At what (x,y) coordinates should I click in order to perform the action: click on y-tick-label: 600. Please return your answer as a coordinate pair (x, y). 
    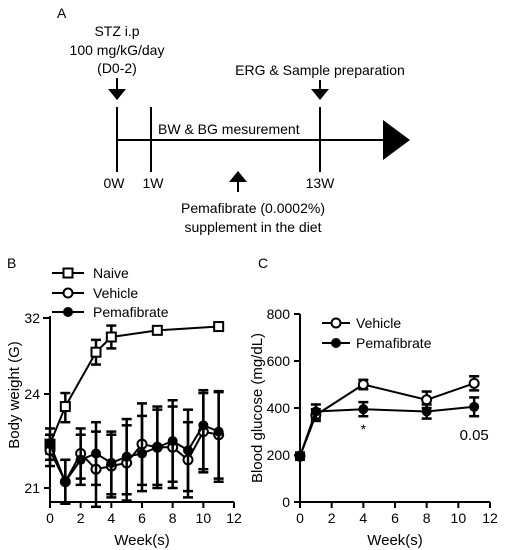
    Looking at the image, I should click on (279, 361).